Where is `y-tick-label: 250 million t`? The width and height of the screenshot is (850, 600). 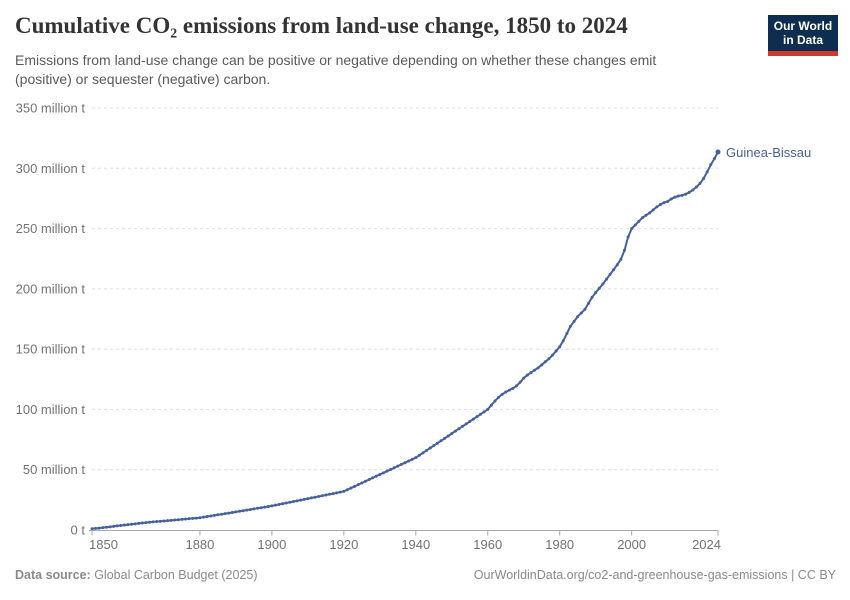 y-tick-label: 250 million t is located at coordinates (51, 228).